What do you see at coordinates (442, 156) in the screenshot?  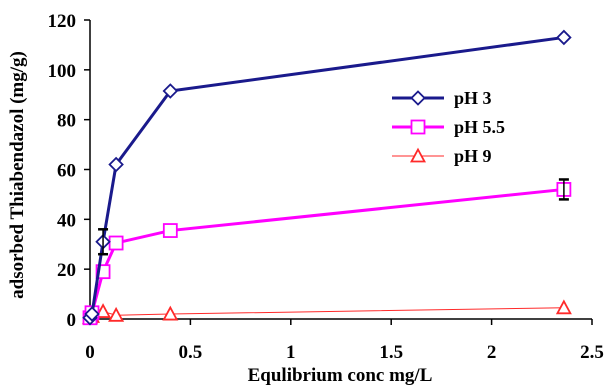 I see `legend-entry-ph-9: pH 9` at bounding box center [442, 156].